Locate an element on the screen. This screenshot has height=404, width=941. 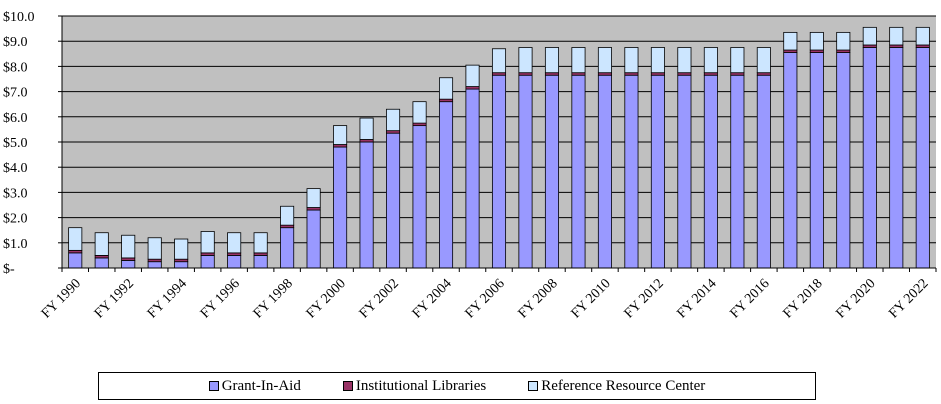
x-tick-label: FY 2008 is located at coordinates (538, 298).